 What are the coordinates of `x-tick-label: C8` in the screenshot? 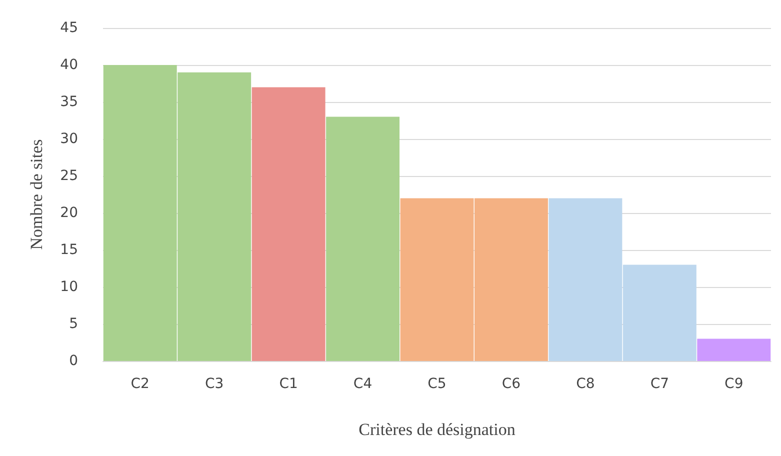 It's located at (585, 384).